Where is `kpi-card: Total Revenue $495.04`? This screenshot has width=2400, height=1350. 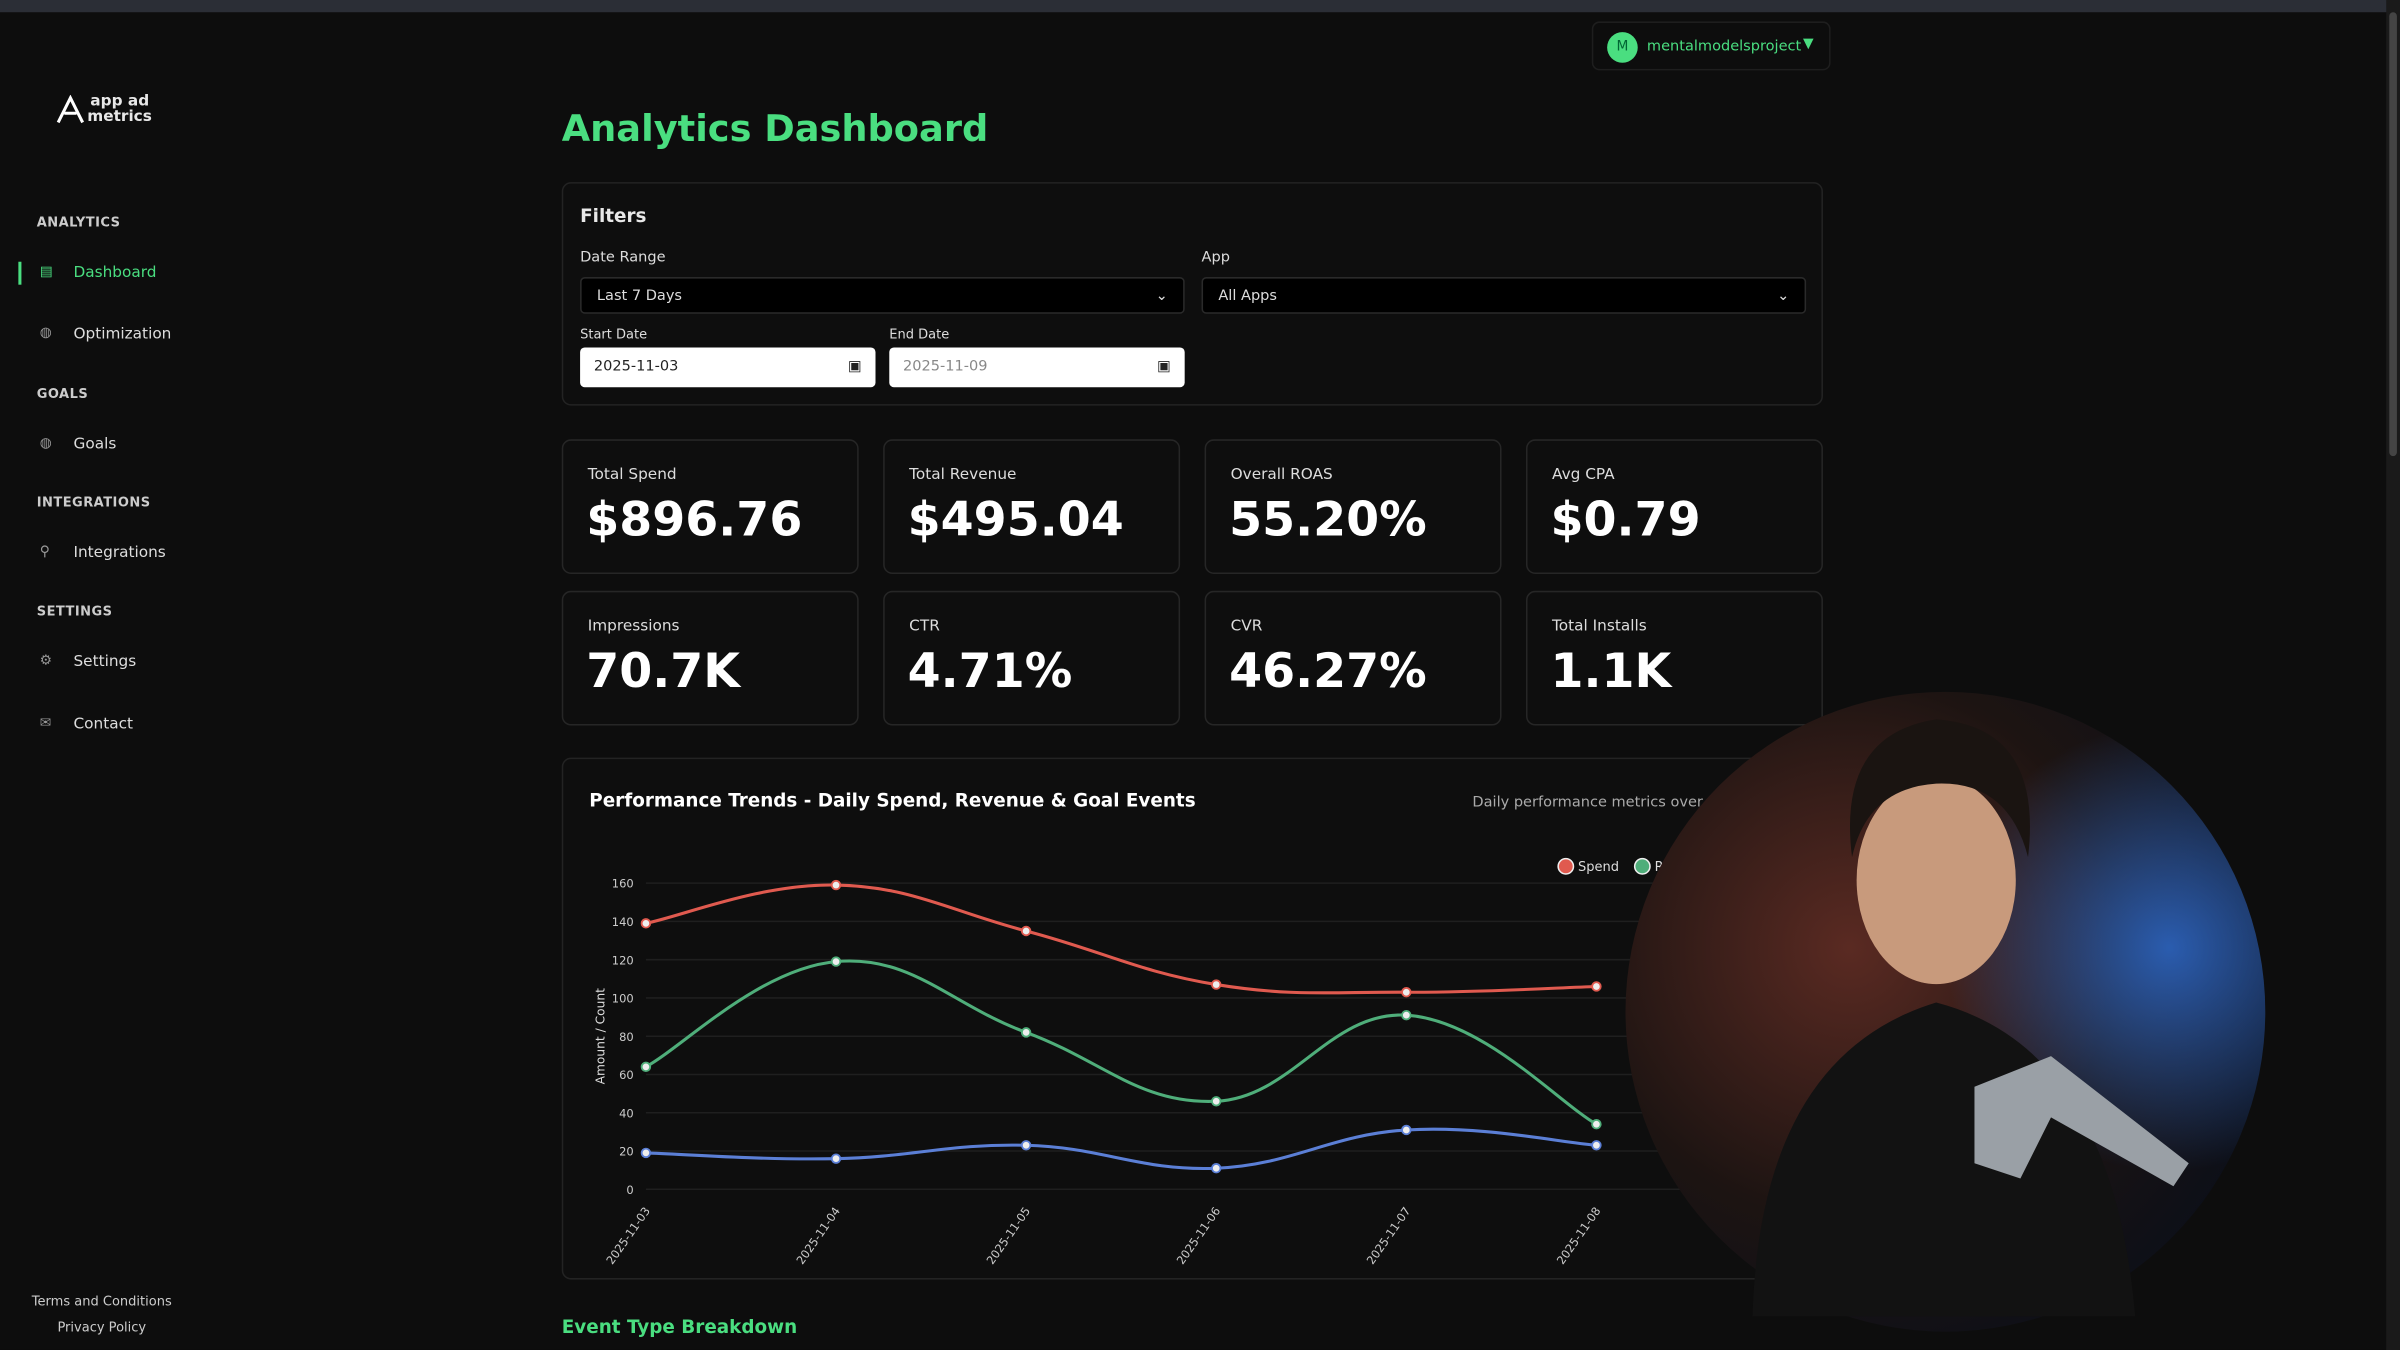 kpi-card: Total Revenue $495.04 is located at coordinates (1032, 506).